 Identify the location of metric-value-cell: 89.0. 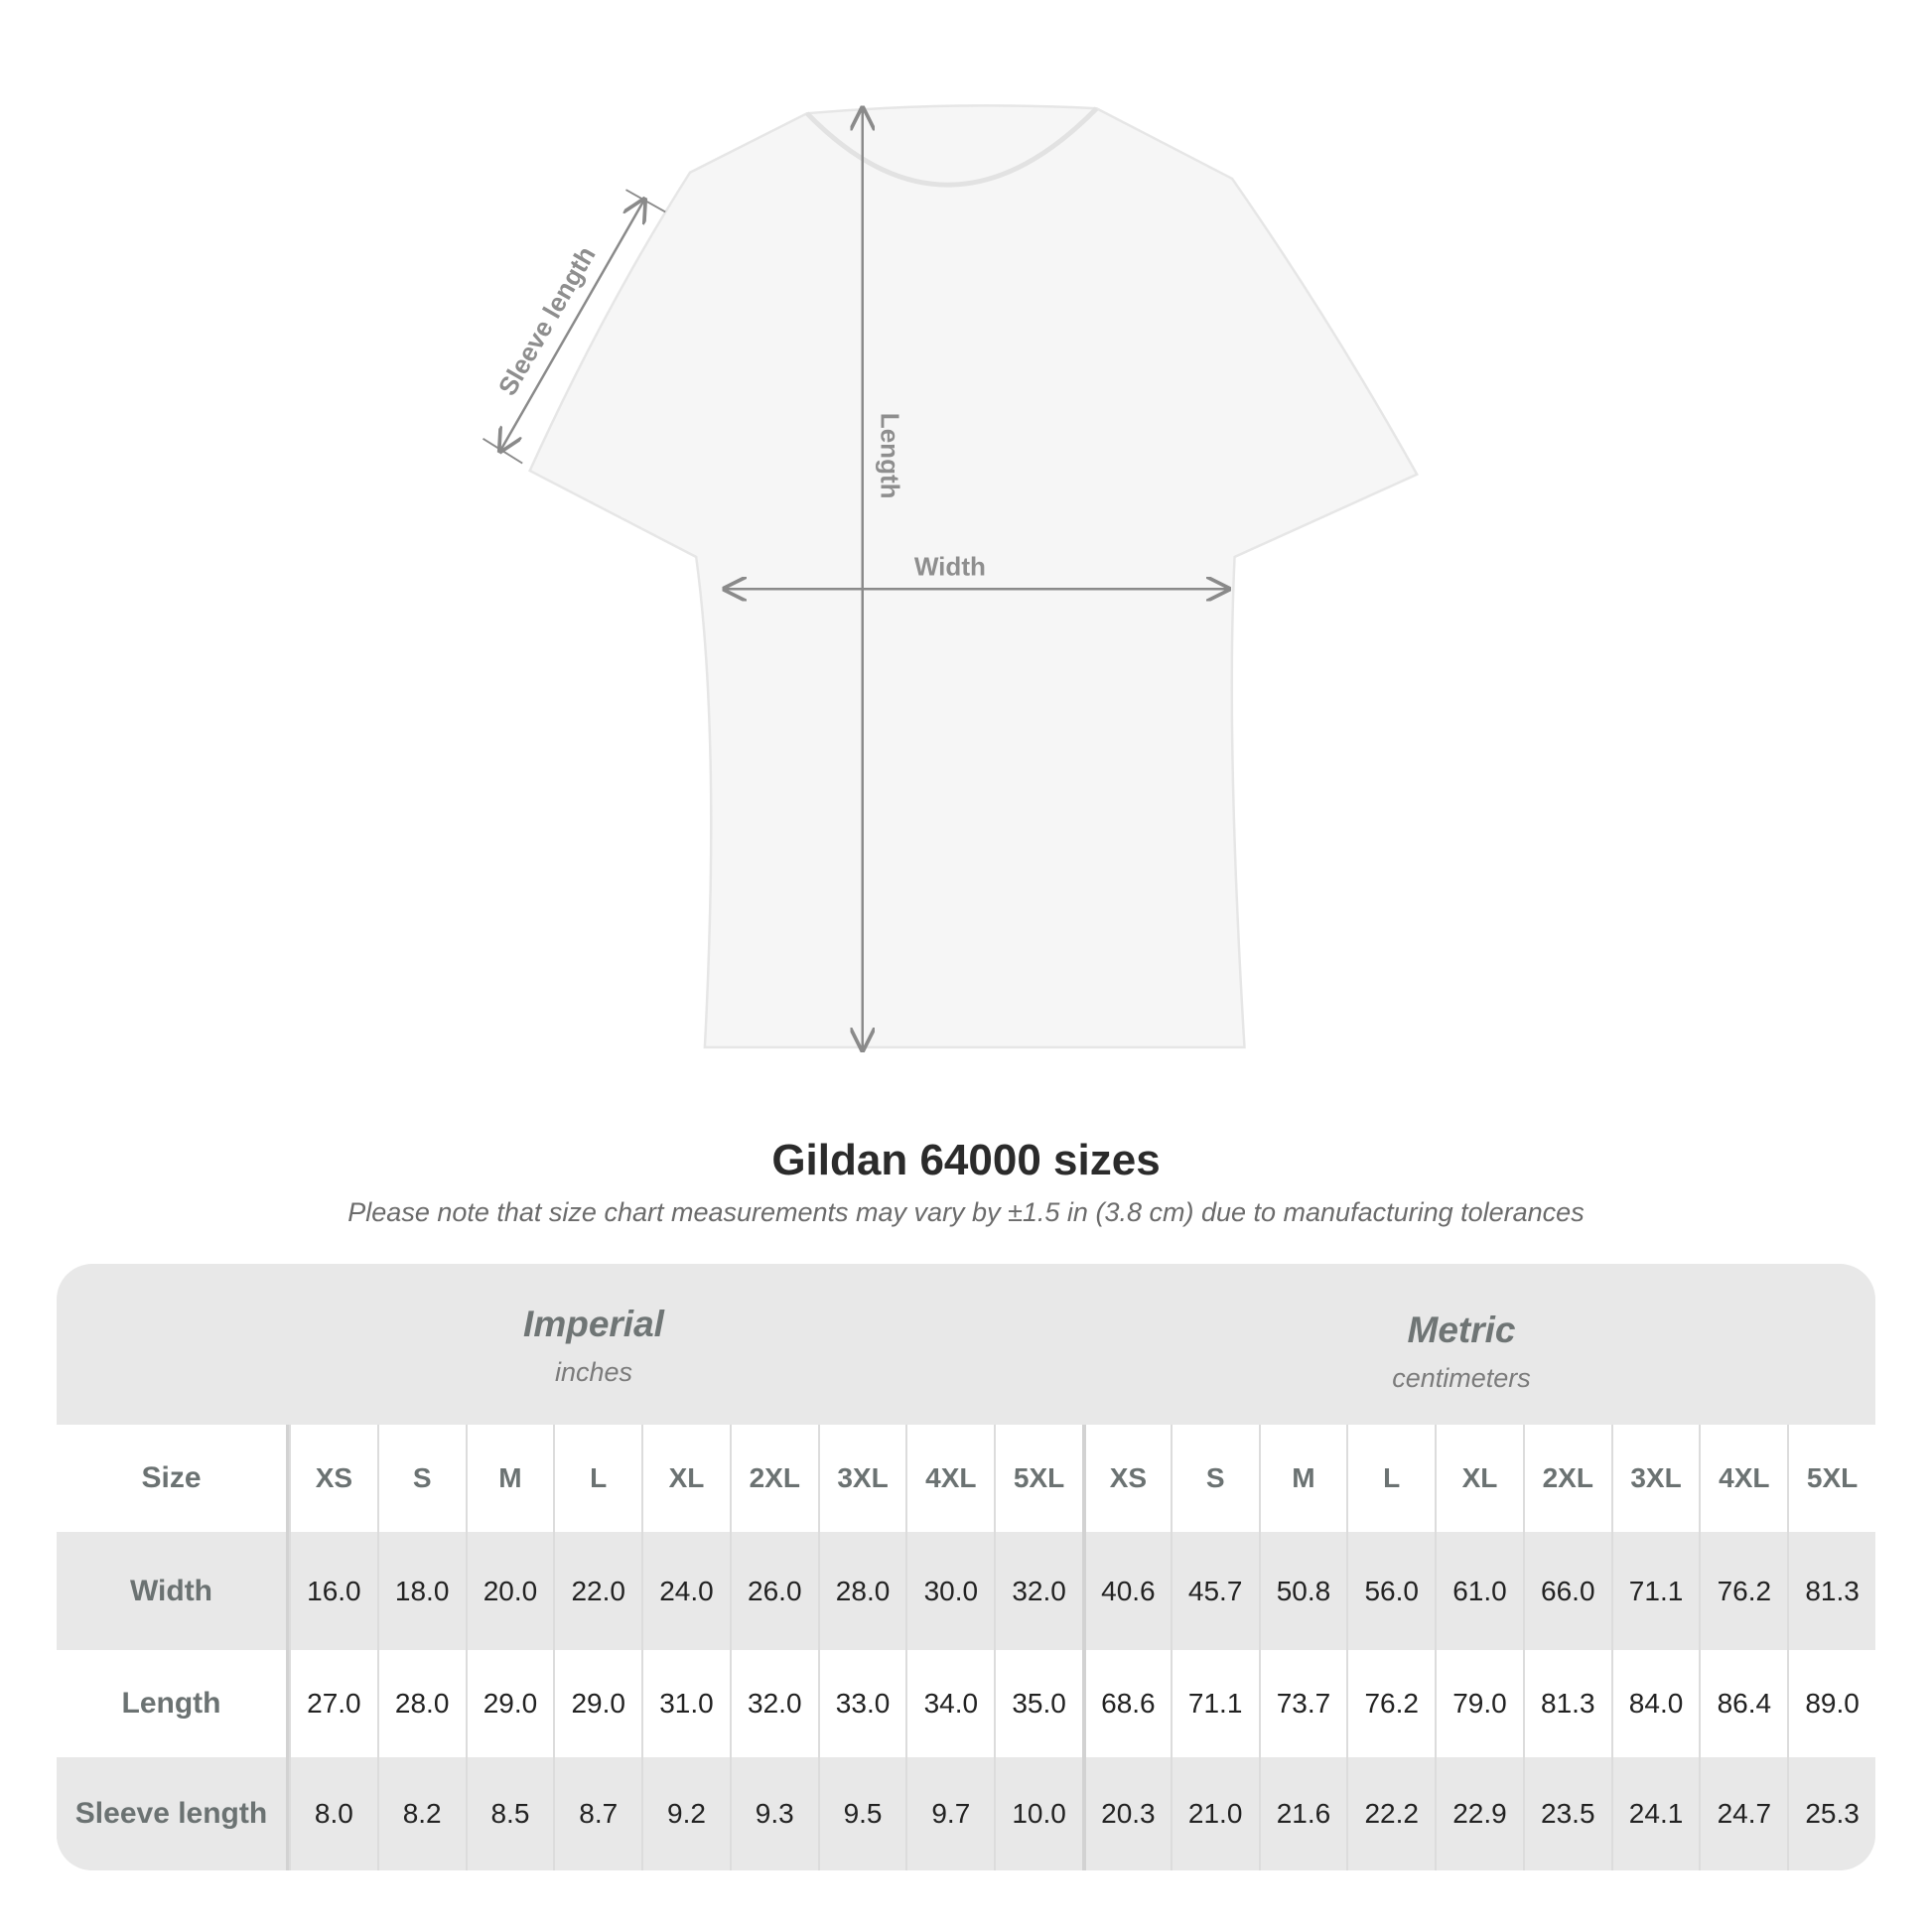
(1831, 1703).